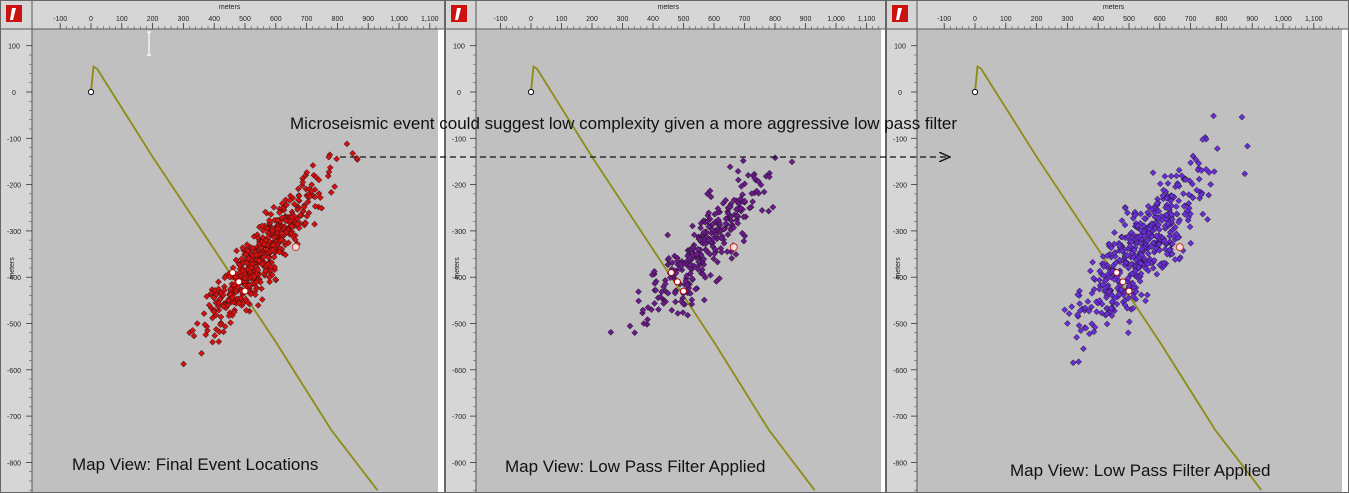  Describe the element at coordinates (1160, 19) in the screenshot. I see `x-tick-label: 600` at that location.